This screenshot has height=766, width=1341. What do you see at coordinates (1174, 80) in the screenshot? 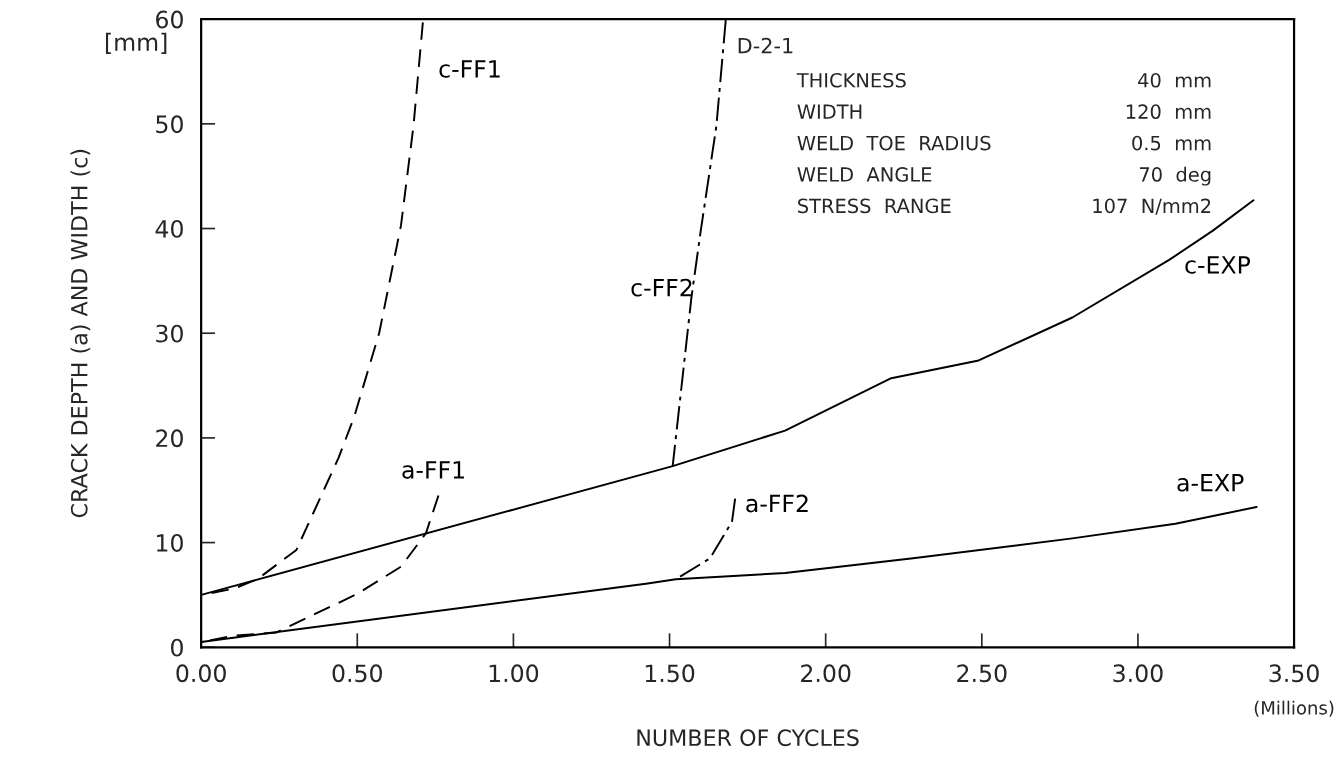
I see `annotation: 40 mm` at bounding box center [1174, 80].